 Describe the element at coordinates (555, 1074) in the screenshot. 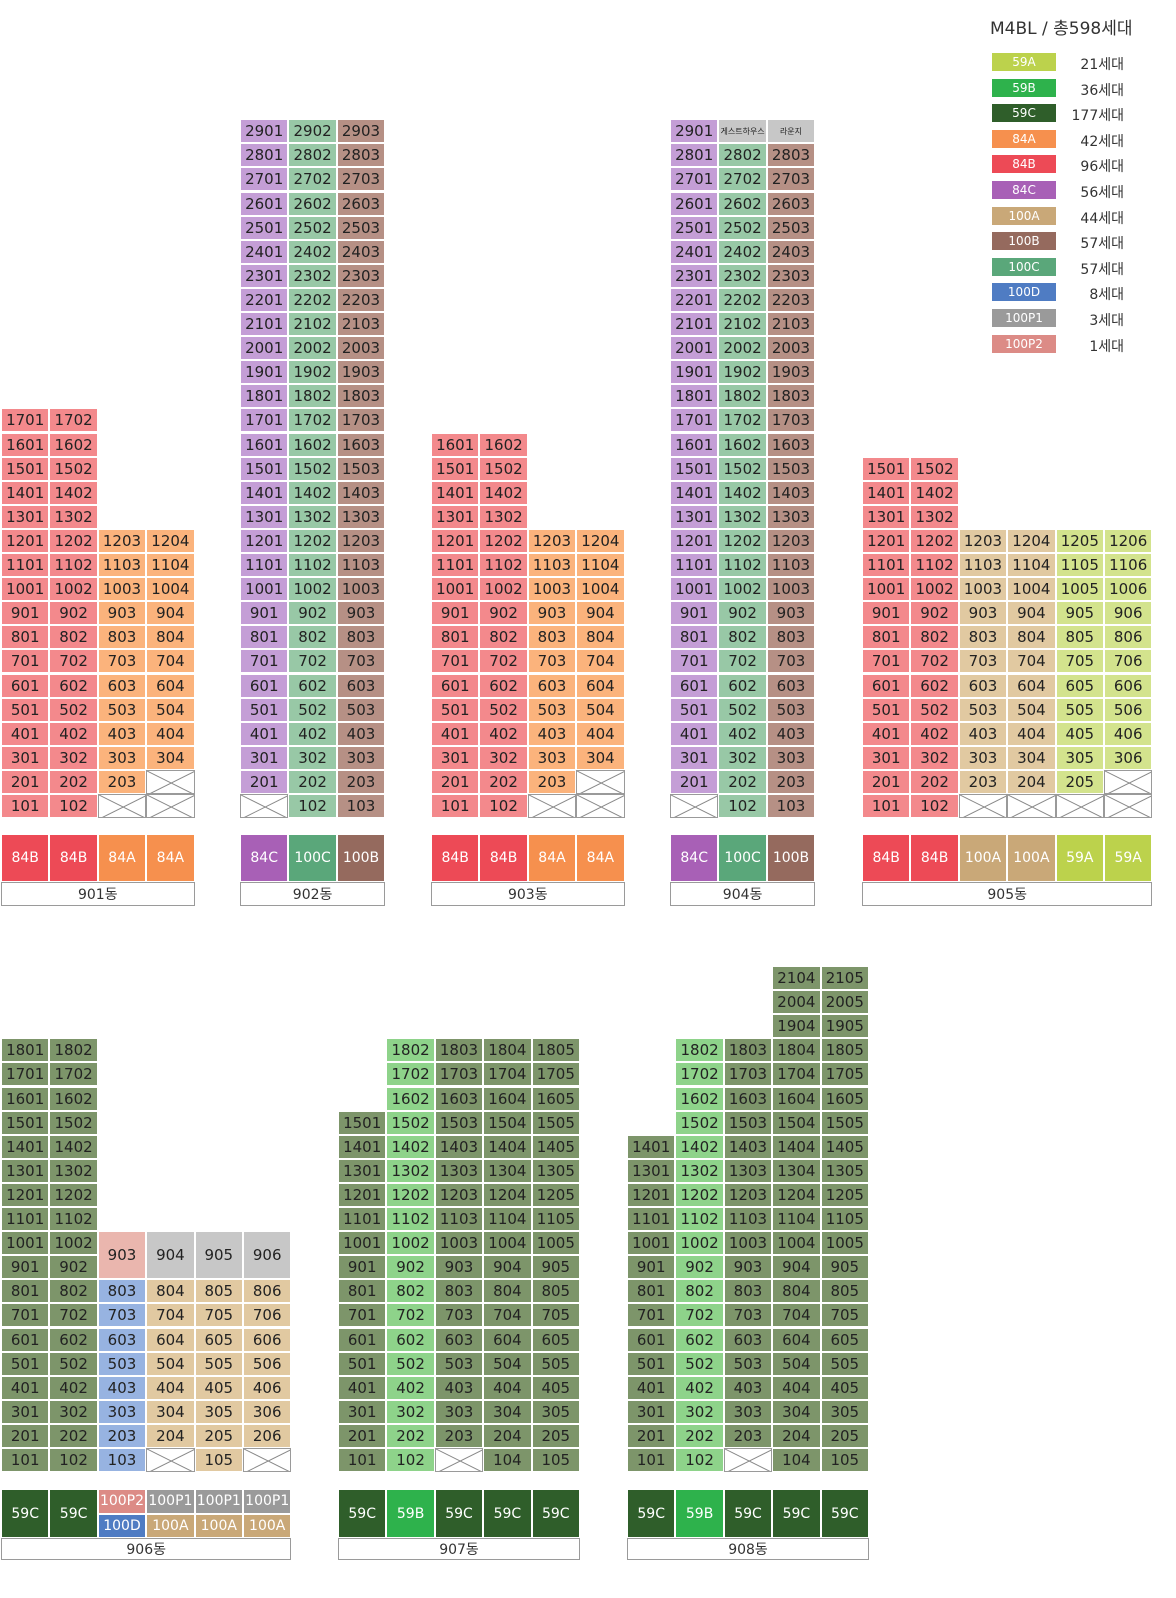

I see `unit-cell: 1705` at that location.